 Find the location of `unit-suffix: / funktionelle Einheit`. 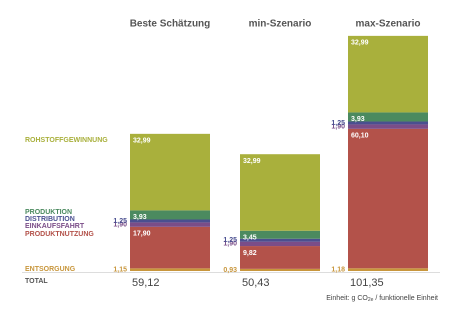

unit-suffix: / funktionelle Einheit is located at coordinates (405, 298).